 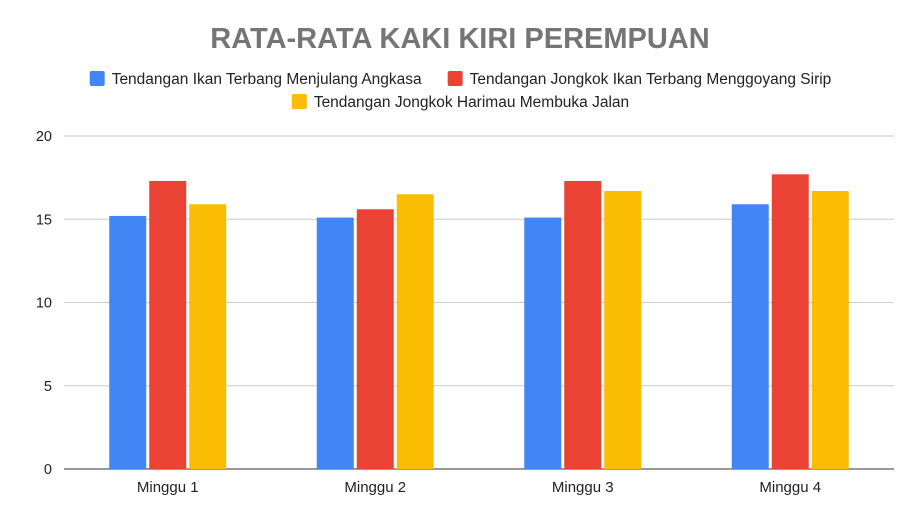 I want to click on y-axis: 0 5 10 15 20, so click(x=44, y=303).